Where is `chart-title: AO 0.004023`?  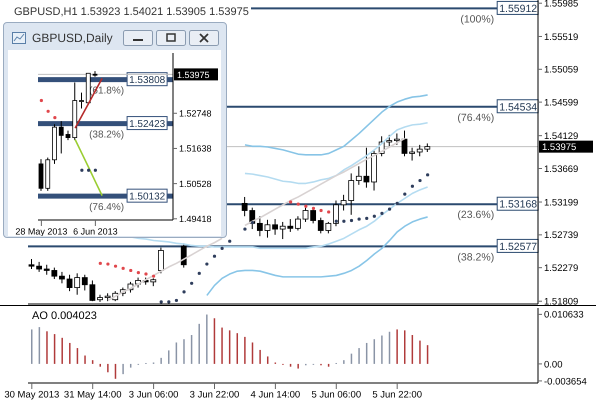
chart-title: AO 0.004023 is located at coordinates (64, 316).